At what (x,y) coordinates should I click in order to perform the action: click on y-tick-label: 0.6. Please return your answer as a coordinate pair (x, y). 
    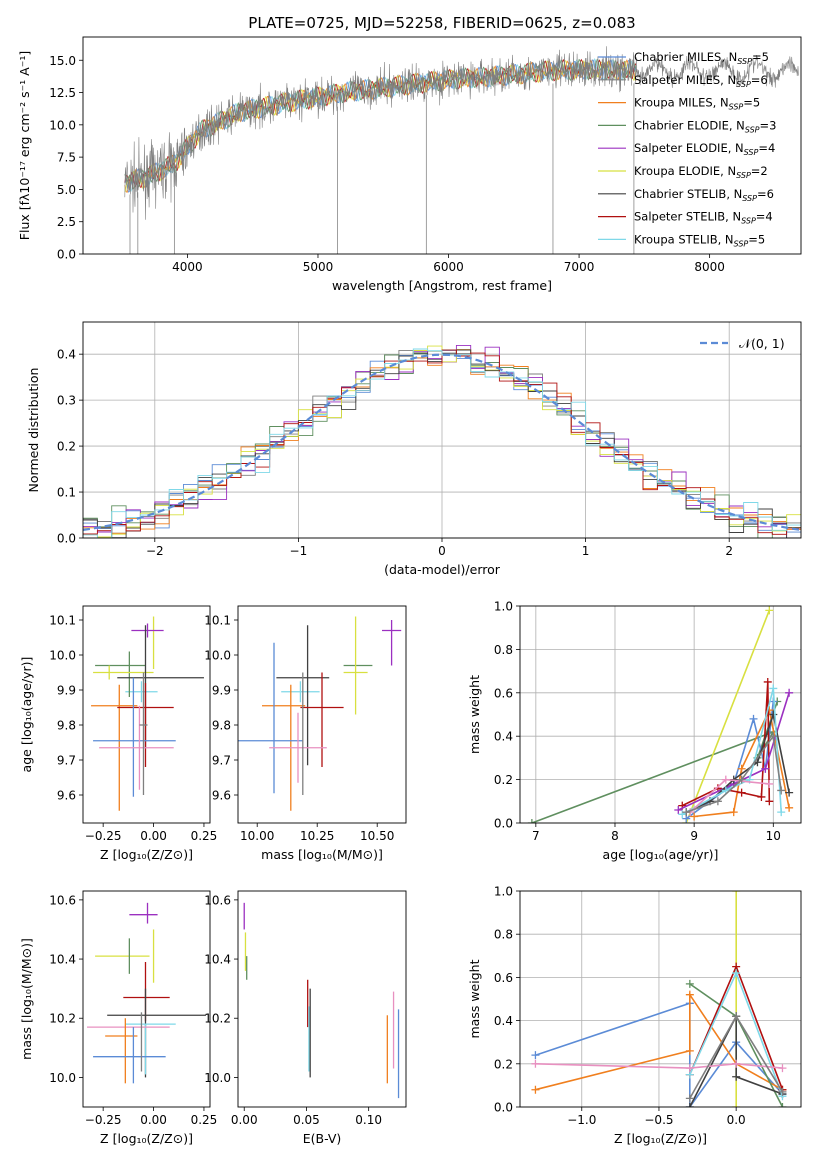
    Looking at the image, I should click on (503, 693).